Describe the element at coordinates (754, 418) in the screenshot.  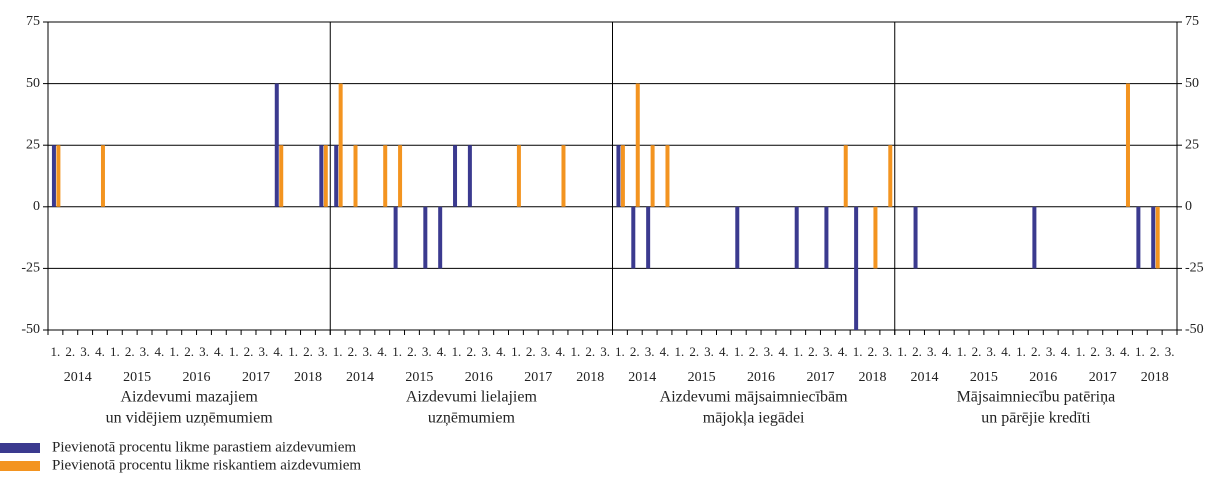
I see `panel-title: mājokļa iegādei` at that location.